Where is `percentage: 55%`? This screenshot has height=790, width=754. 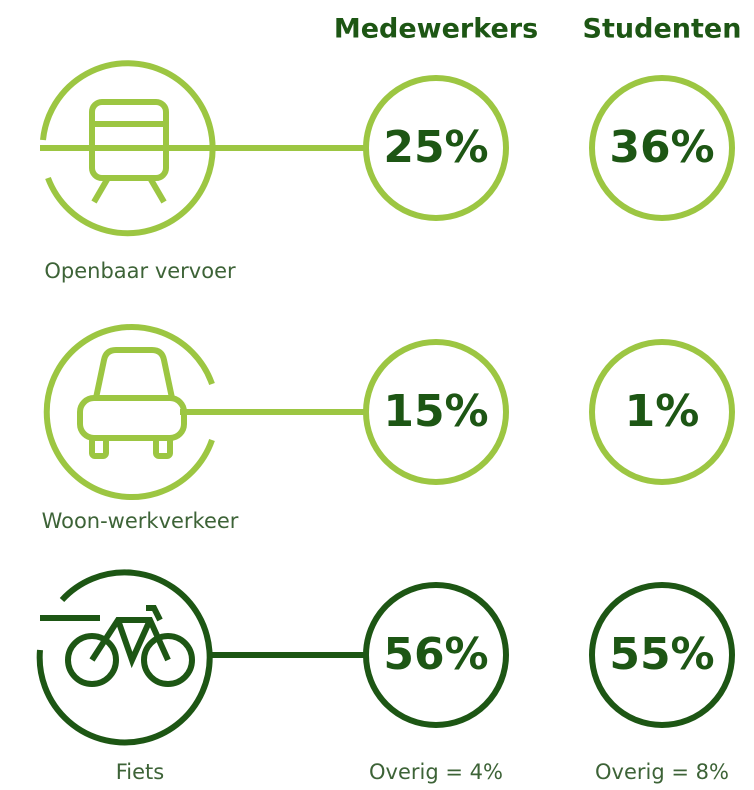 percentage: 55% is located at coordinates (661, 654).